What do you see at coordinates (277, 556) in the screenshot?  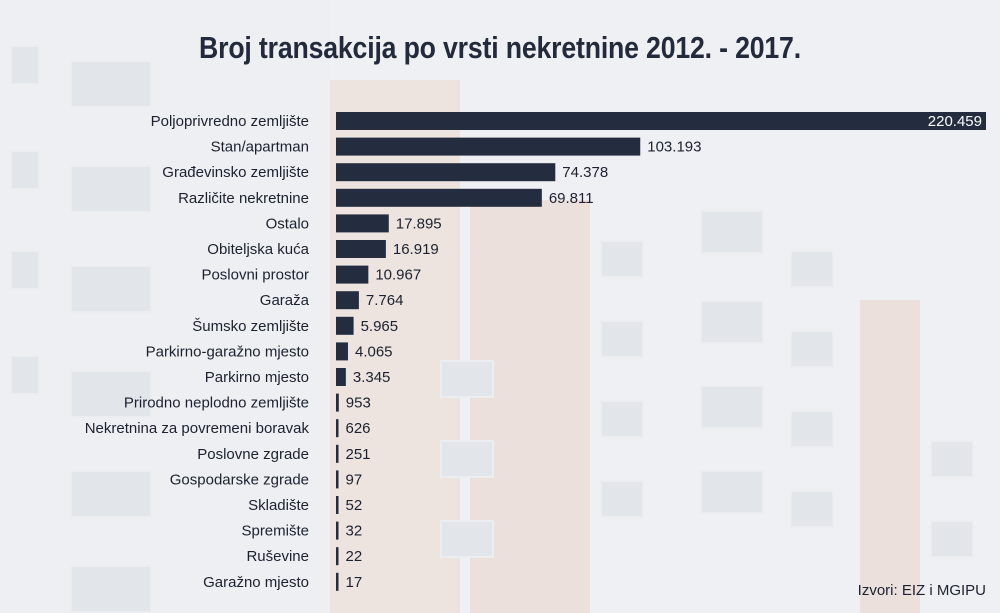 I see `category-label: Ruševine` at bounding box center [277, 556].